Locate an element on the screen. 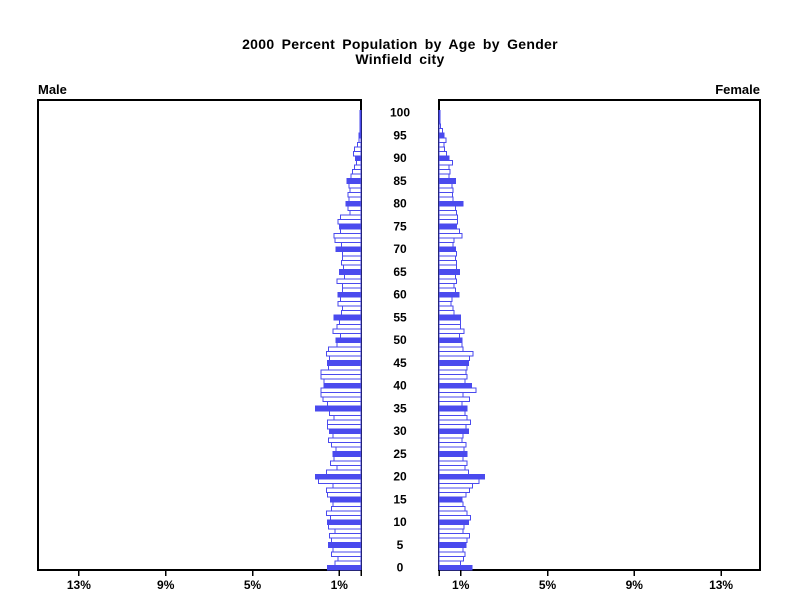  age-label-70: 70 is located at coordinates (400, 249).